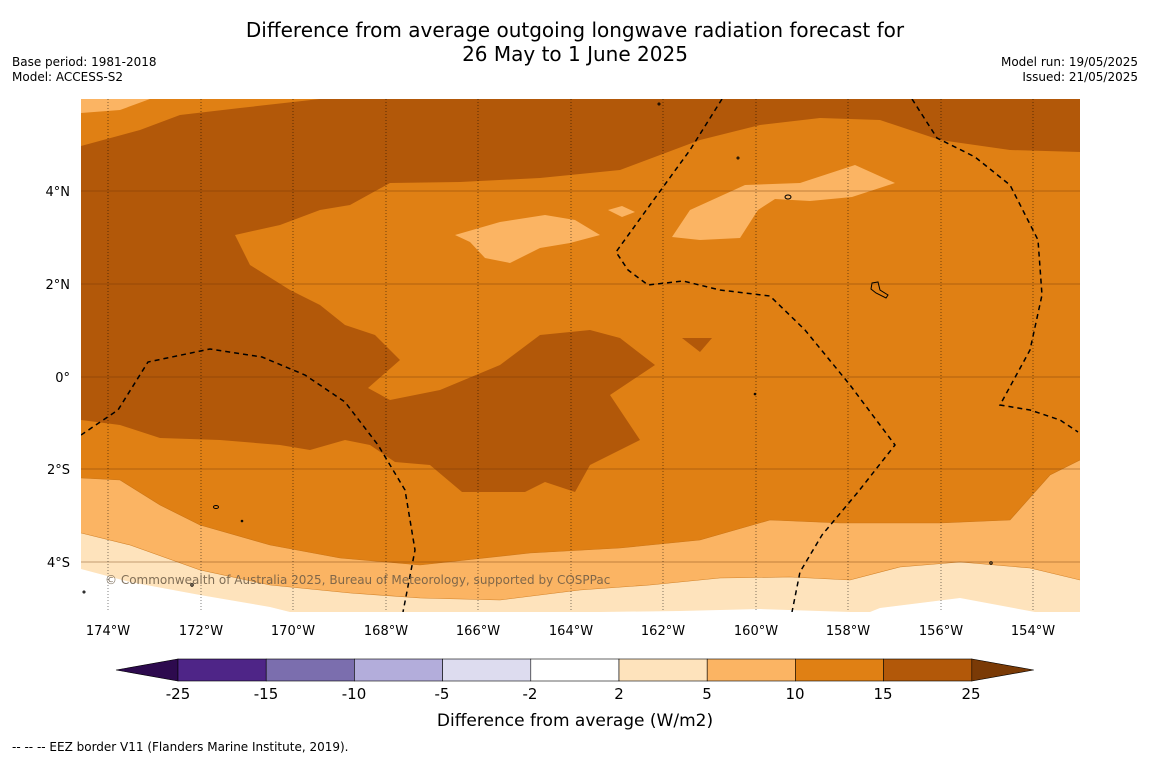  I want to click on band-5-10-patch3, so click(783, 202).